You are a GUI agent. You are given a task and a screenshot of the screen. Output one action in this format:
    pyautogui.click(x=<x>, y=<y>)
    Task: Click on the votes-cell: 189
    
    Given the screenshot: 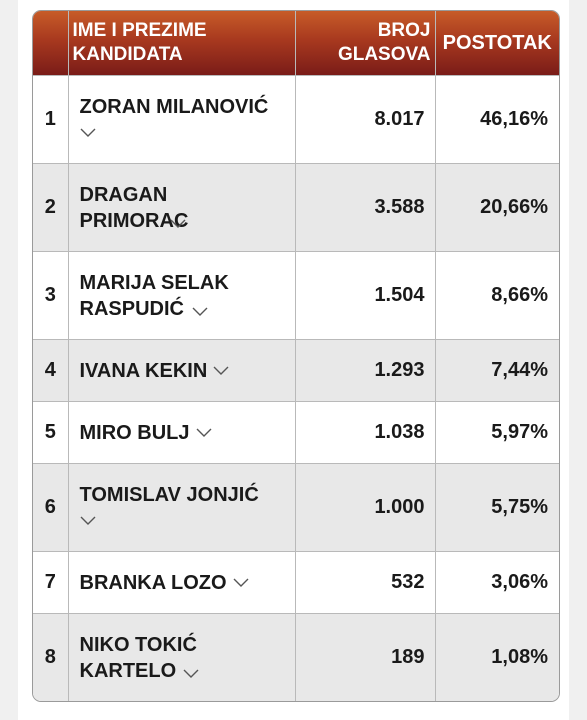 What is the action you would take?
    pyautogui.click(x=365, y=657)
    